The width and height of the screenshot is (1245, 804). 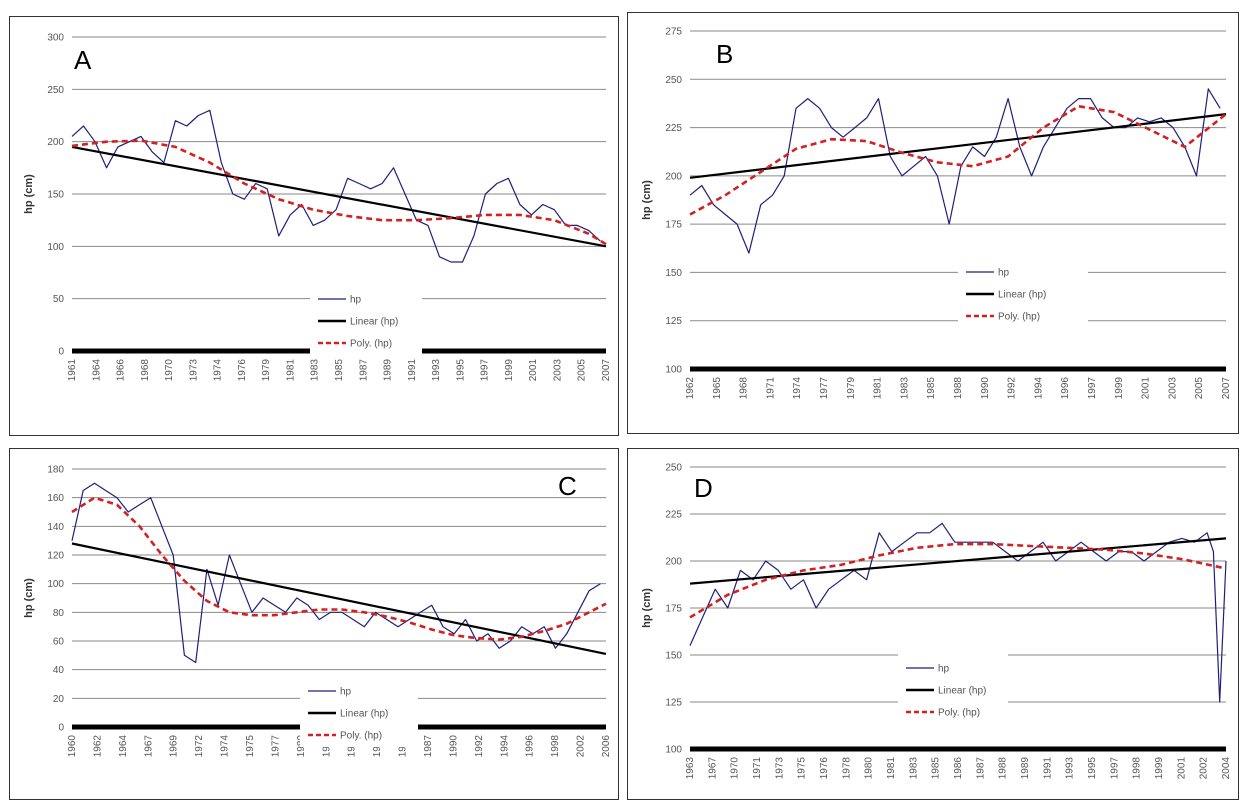 I want to click on x-tick-label: 1991, so click(x=1047, y=768).